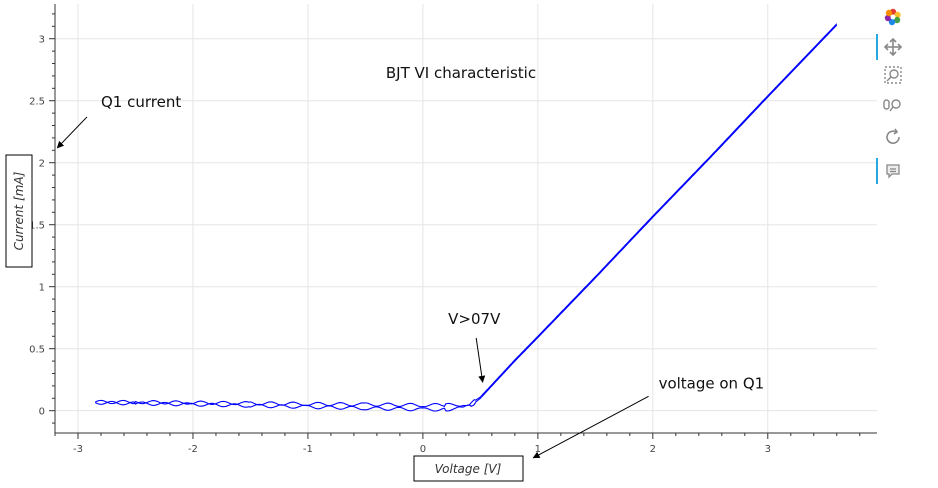 The width and height of the screenshot is (938, 488). I want to click on x-tick-label: 2, so click(653, 449).